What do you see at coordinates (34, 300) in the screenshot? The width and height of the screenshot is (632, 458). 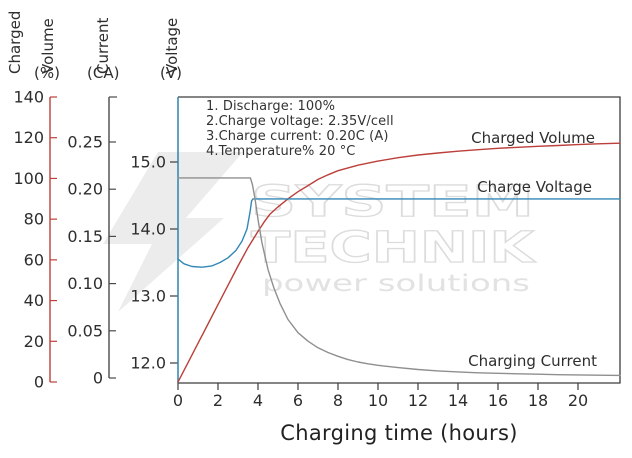 I see `volume-tick-label: 40` at bounding box center [34, 300].